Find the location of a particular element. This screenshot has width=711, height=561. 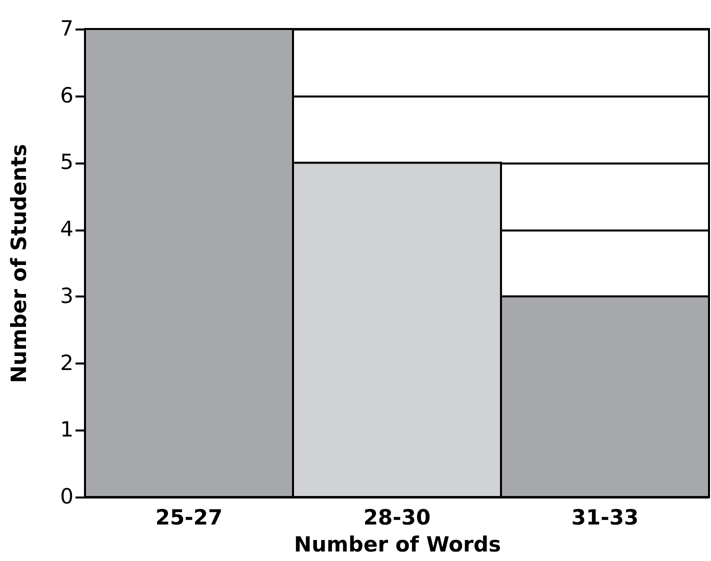

y-tick-label: 2 is located at coordinates (67, 362).